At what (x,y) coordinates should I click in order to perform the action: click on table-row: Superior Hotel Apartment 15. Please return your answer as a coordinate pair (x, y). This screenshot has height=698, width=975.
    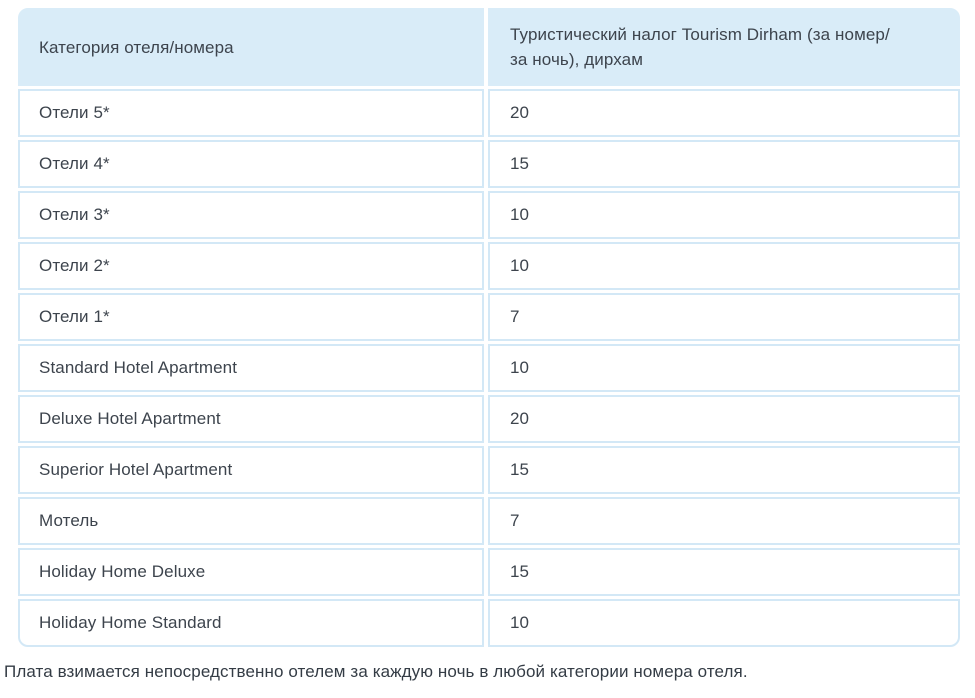
    Looking at the image, I should click on (489, 470).